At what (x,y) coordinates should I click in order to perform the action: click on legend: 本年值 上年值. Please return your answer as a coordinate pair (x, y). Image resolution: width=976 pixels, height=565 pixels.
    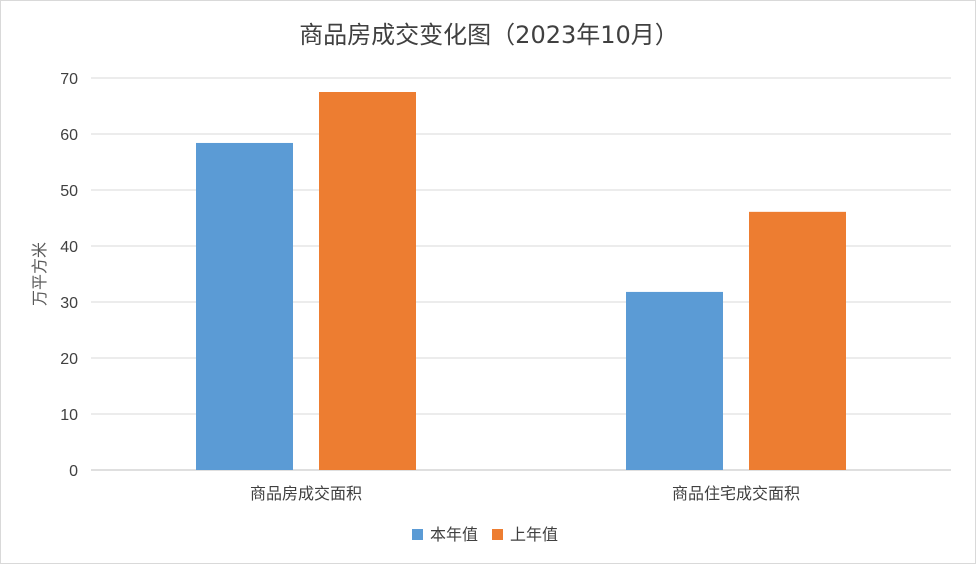
    Looking at the image, I should click on (485, 534).